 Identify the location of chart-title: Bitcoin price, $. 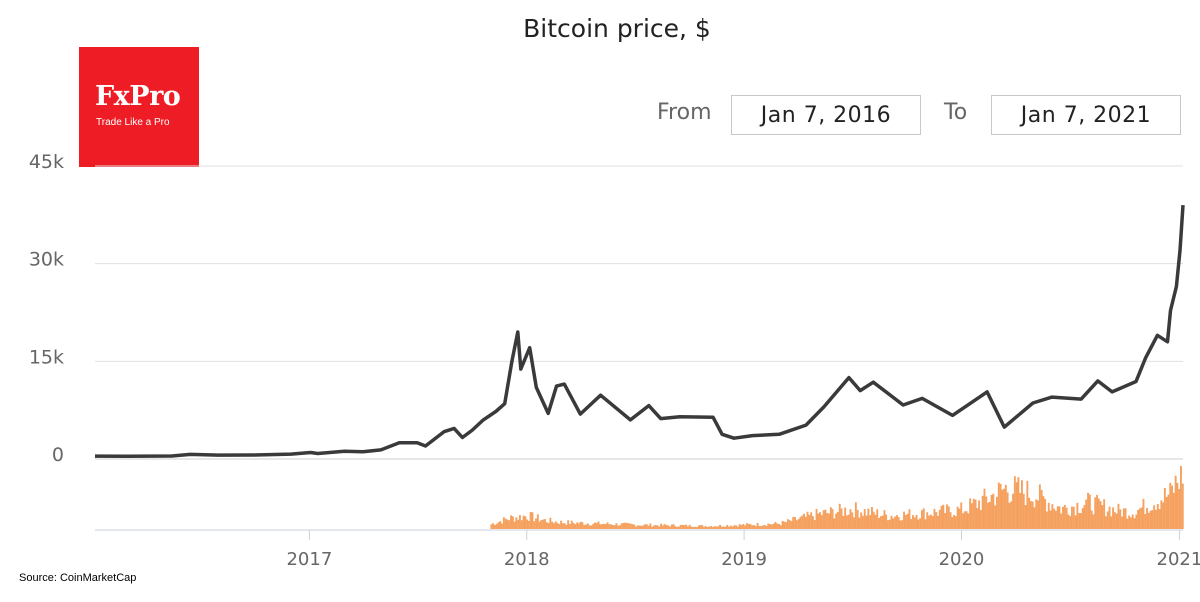
(617, 28).